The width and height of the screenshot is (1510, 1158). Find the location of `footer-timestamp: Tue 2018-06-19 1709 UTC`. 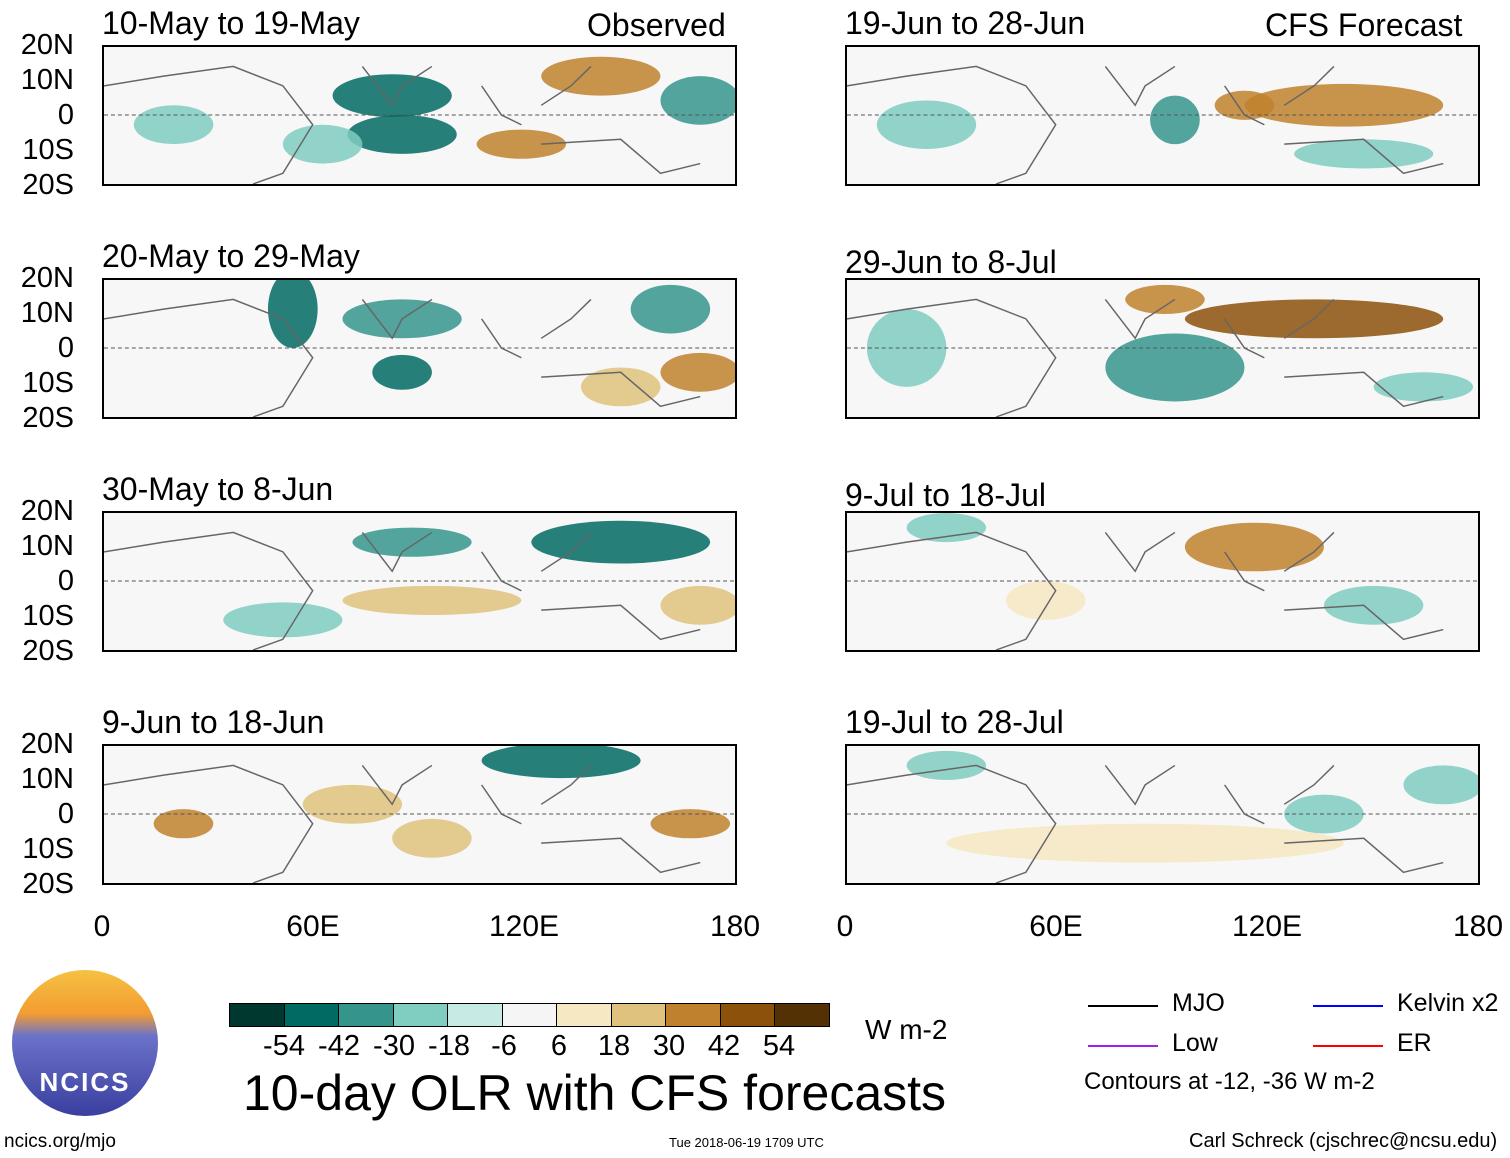

footer-timestamp: Tue 2018-06-19 1709 UTC is located at coordinates (746, 1142).